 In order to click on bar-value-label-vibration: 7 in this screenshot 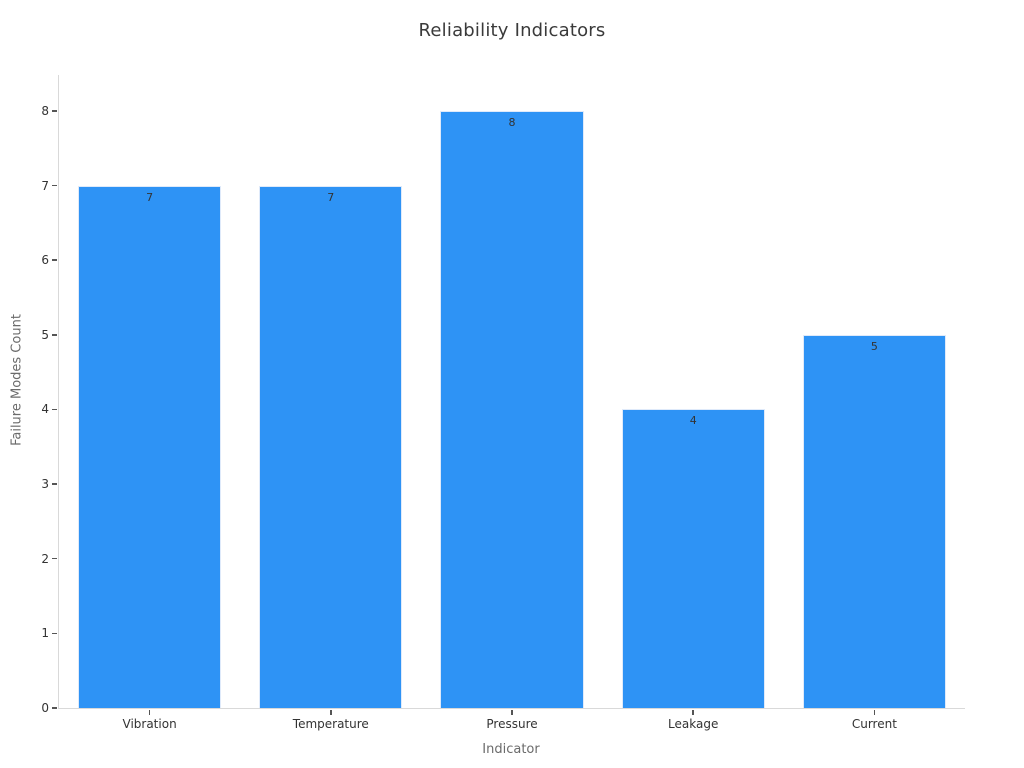, I will do `click(150, 197)`.